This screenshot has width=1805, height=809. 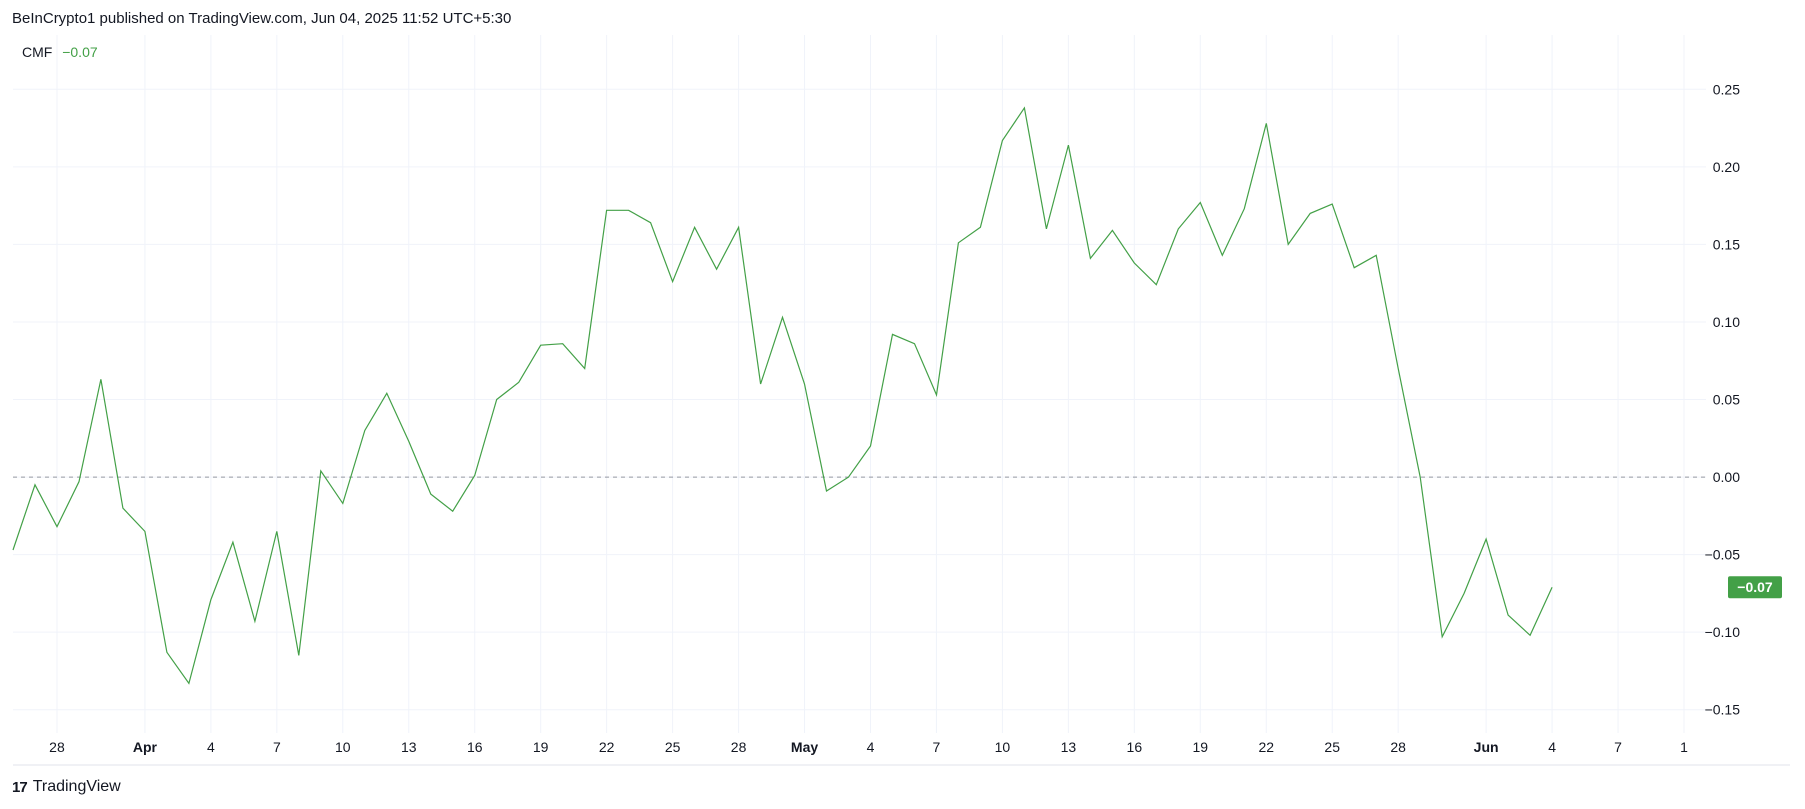 I want to click on y-tick-label: −0.05, so click(x=1723, y=555).